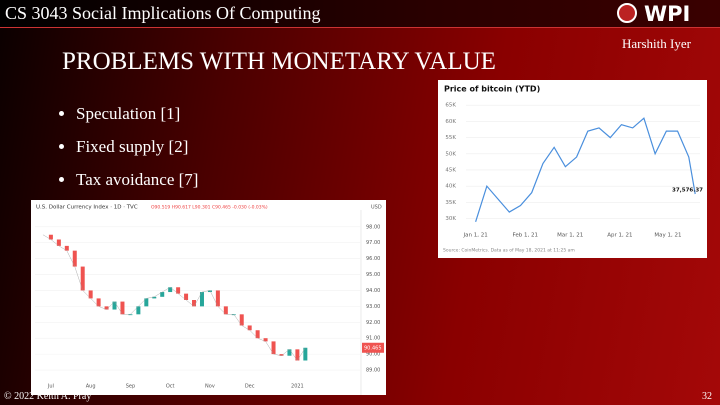 The image size is (720, 405). Describe the element at coordinates (50, 387) in the screenshot. I see `x-tick-label: Jul` at that location.